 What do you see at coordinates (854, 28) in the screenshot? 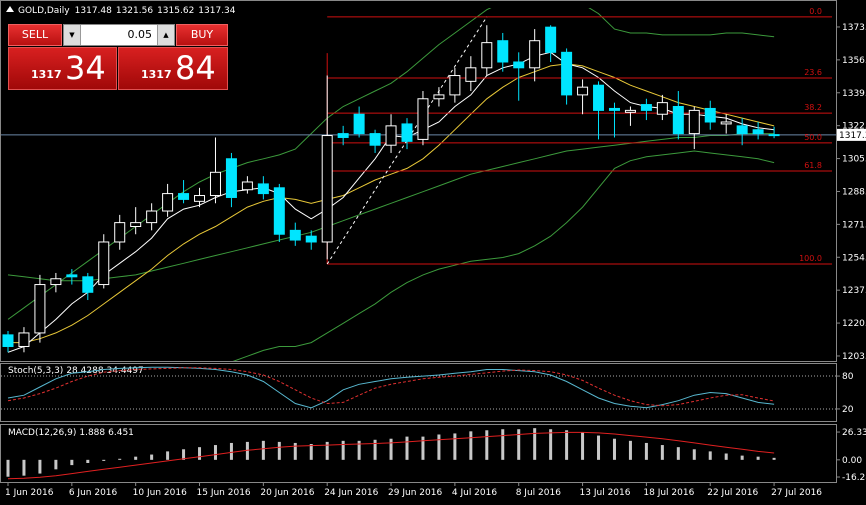
I see `y-tick-label: 1373.10` at bounding box center [854, 28].